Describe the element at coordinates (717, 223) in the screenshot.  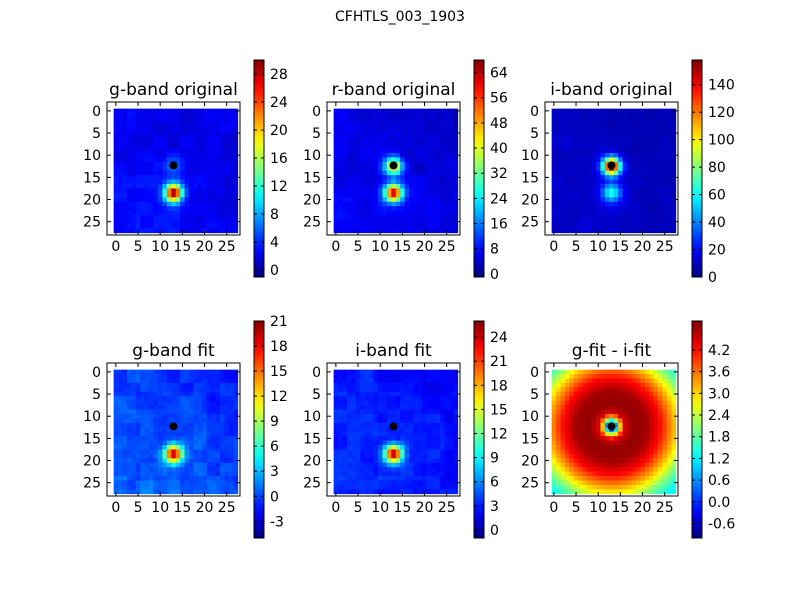
I see `colorbar-tick-label: 40` at that location.